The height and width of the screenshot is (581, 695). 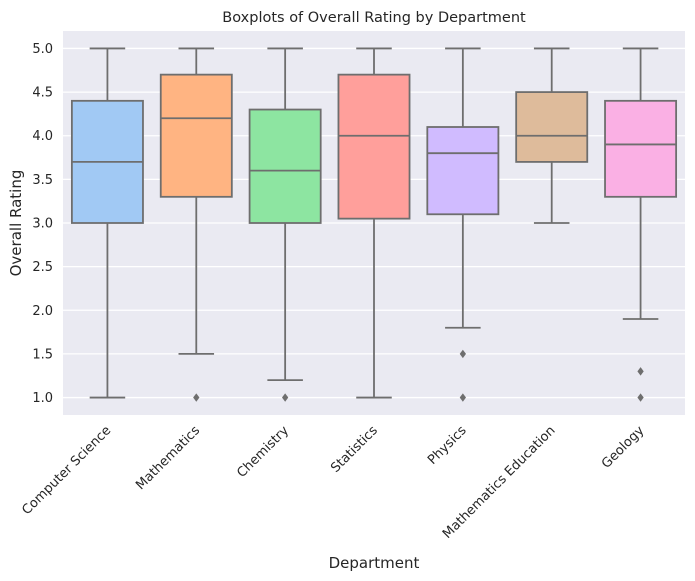 What do you see at coordinates (42, 136) in the screenshot?
I see `y-tick-label: 4.0` at bounding box center [42, 136].